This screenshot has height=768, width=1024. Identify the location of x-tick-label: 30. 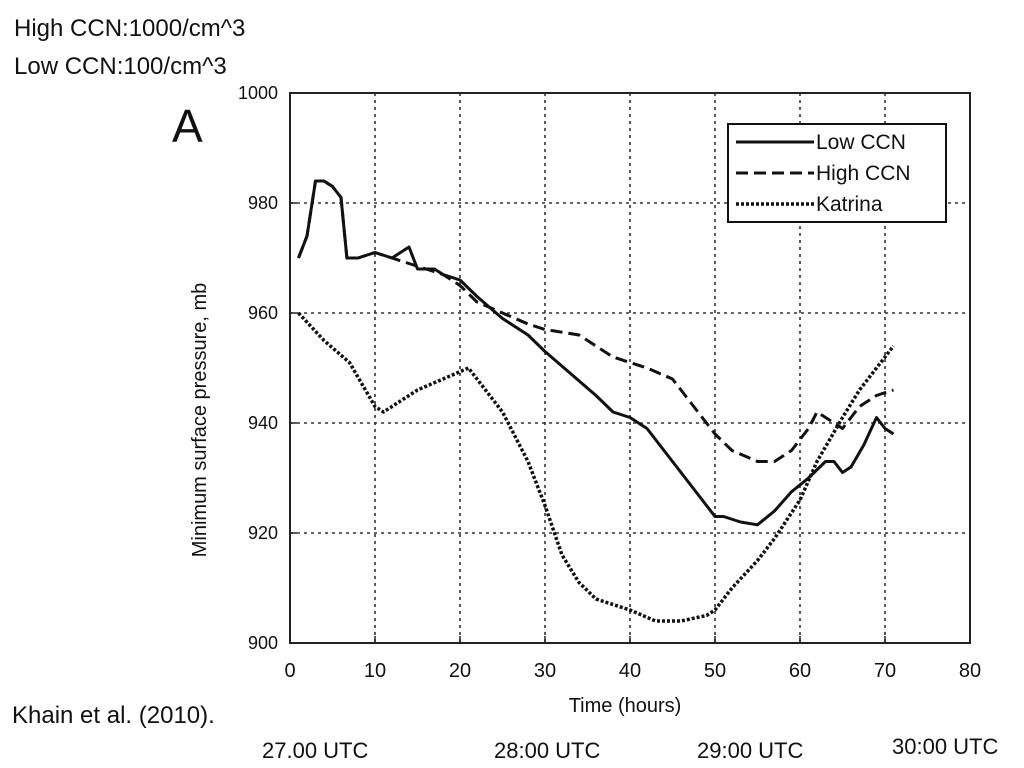
(545, 671).